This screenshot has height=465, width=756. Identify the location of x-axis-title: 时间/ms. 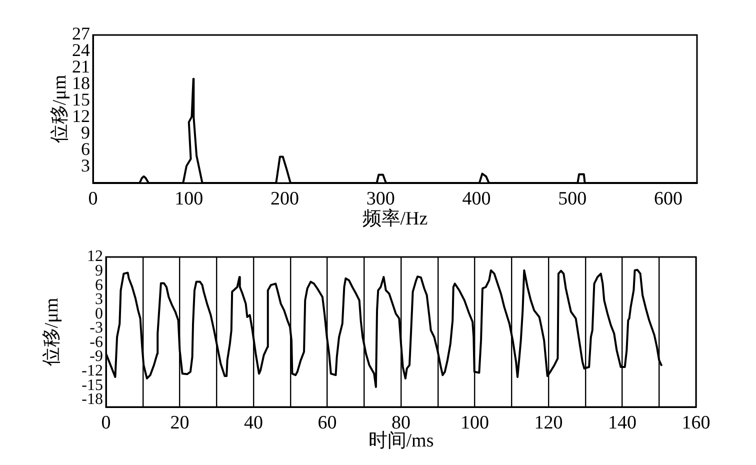
(401, 441).